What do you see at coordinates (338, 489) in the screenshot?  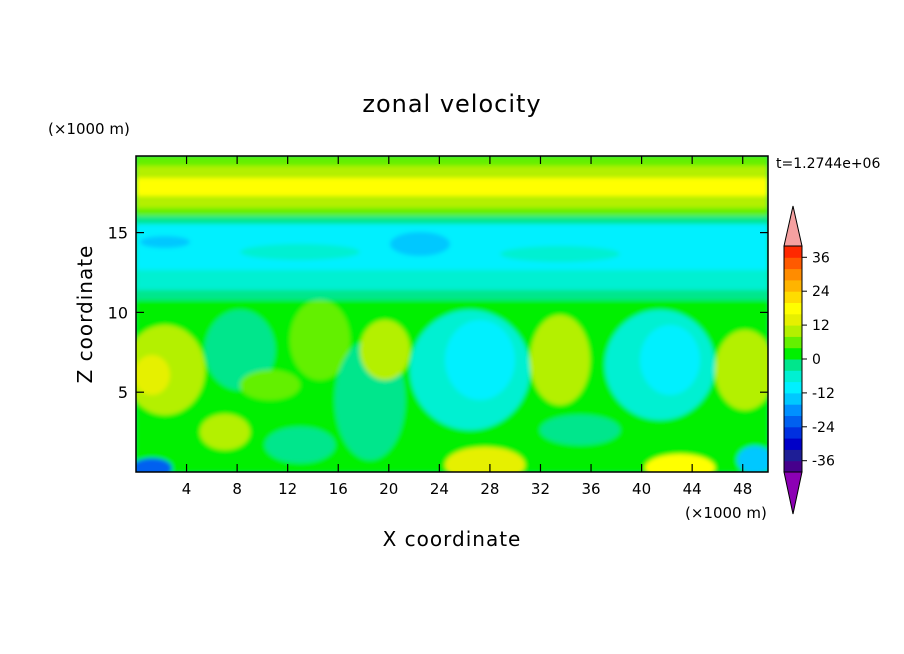 I see `x-tick-label: 16` at bounding box center [338, 489].